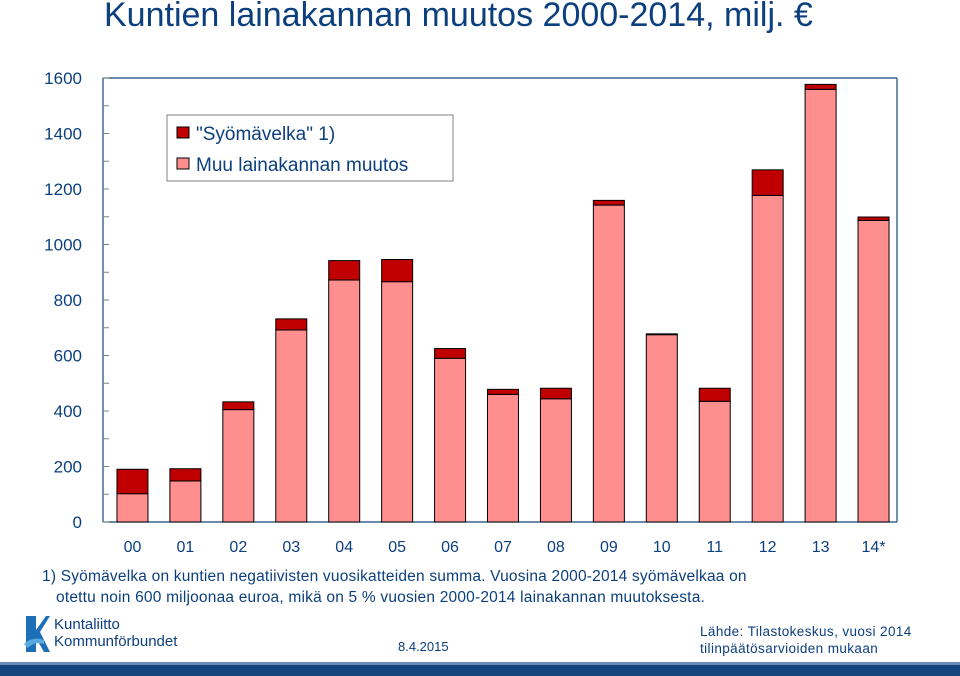  I want to click on x-tick-label: 01, so click(186, 547).